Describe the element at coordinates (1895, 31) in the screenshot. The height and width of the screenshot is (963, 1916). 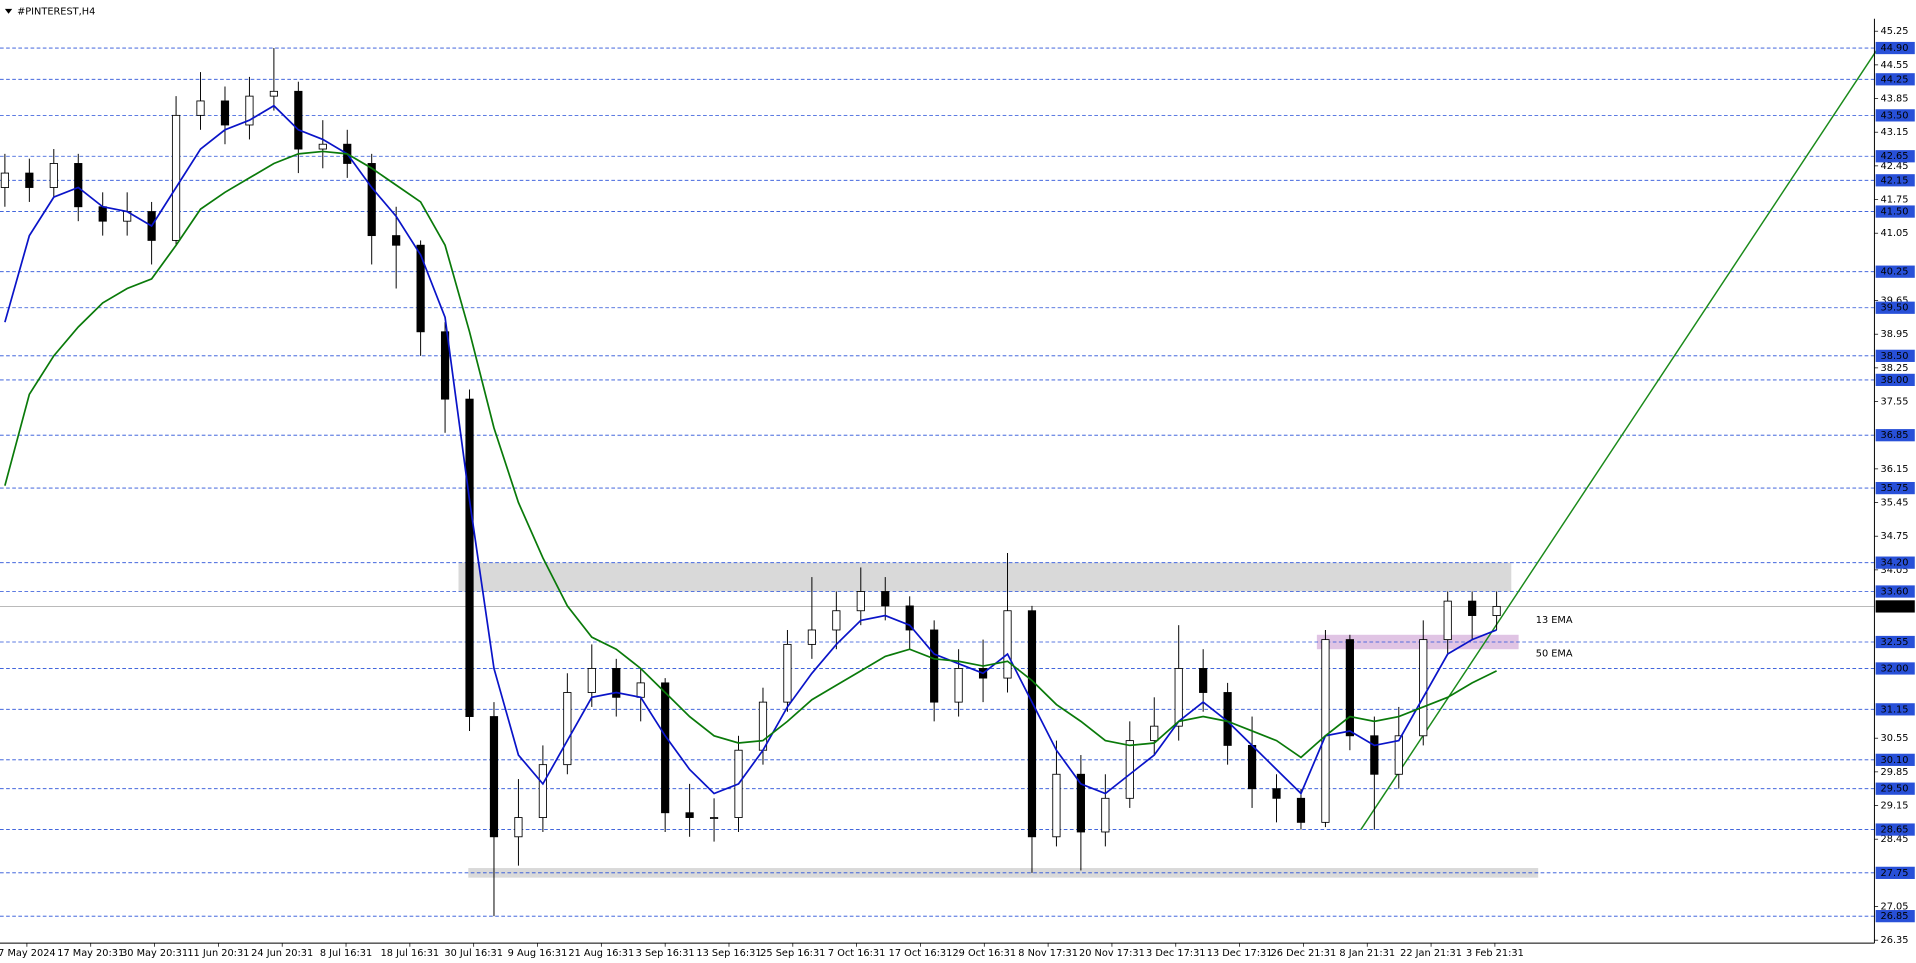
I see `y-tick-label: 45.25` at that location.